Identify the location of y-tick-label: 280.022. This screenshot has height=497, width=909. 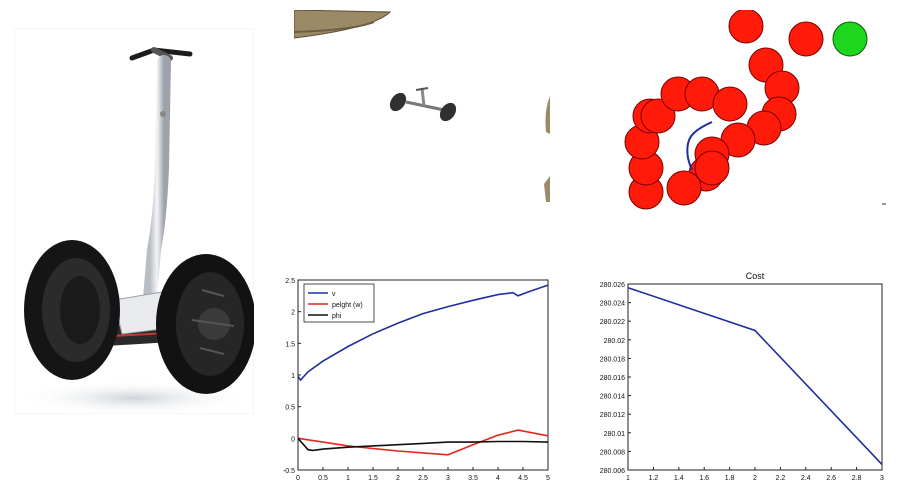
(612, 322).